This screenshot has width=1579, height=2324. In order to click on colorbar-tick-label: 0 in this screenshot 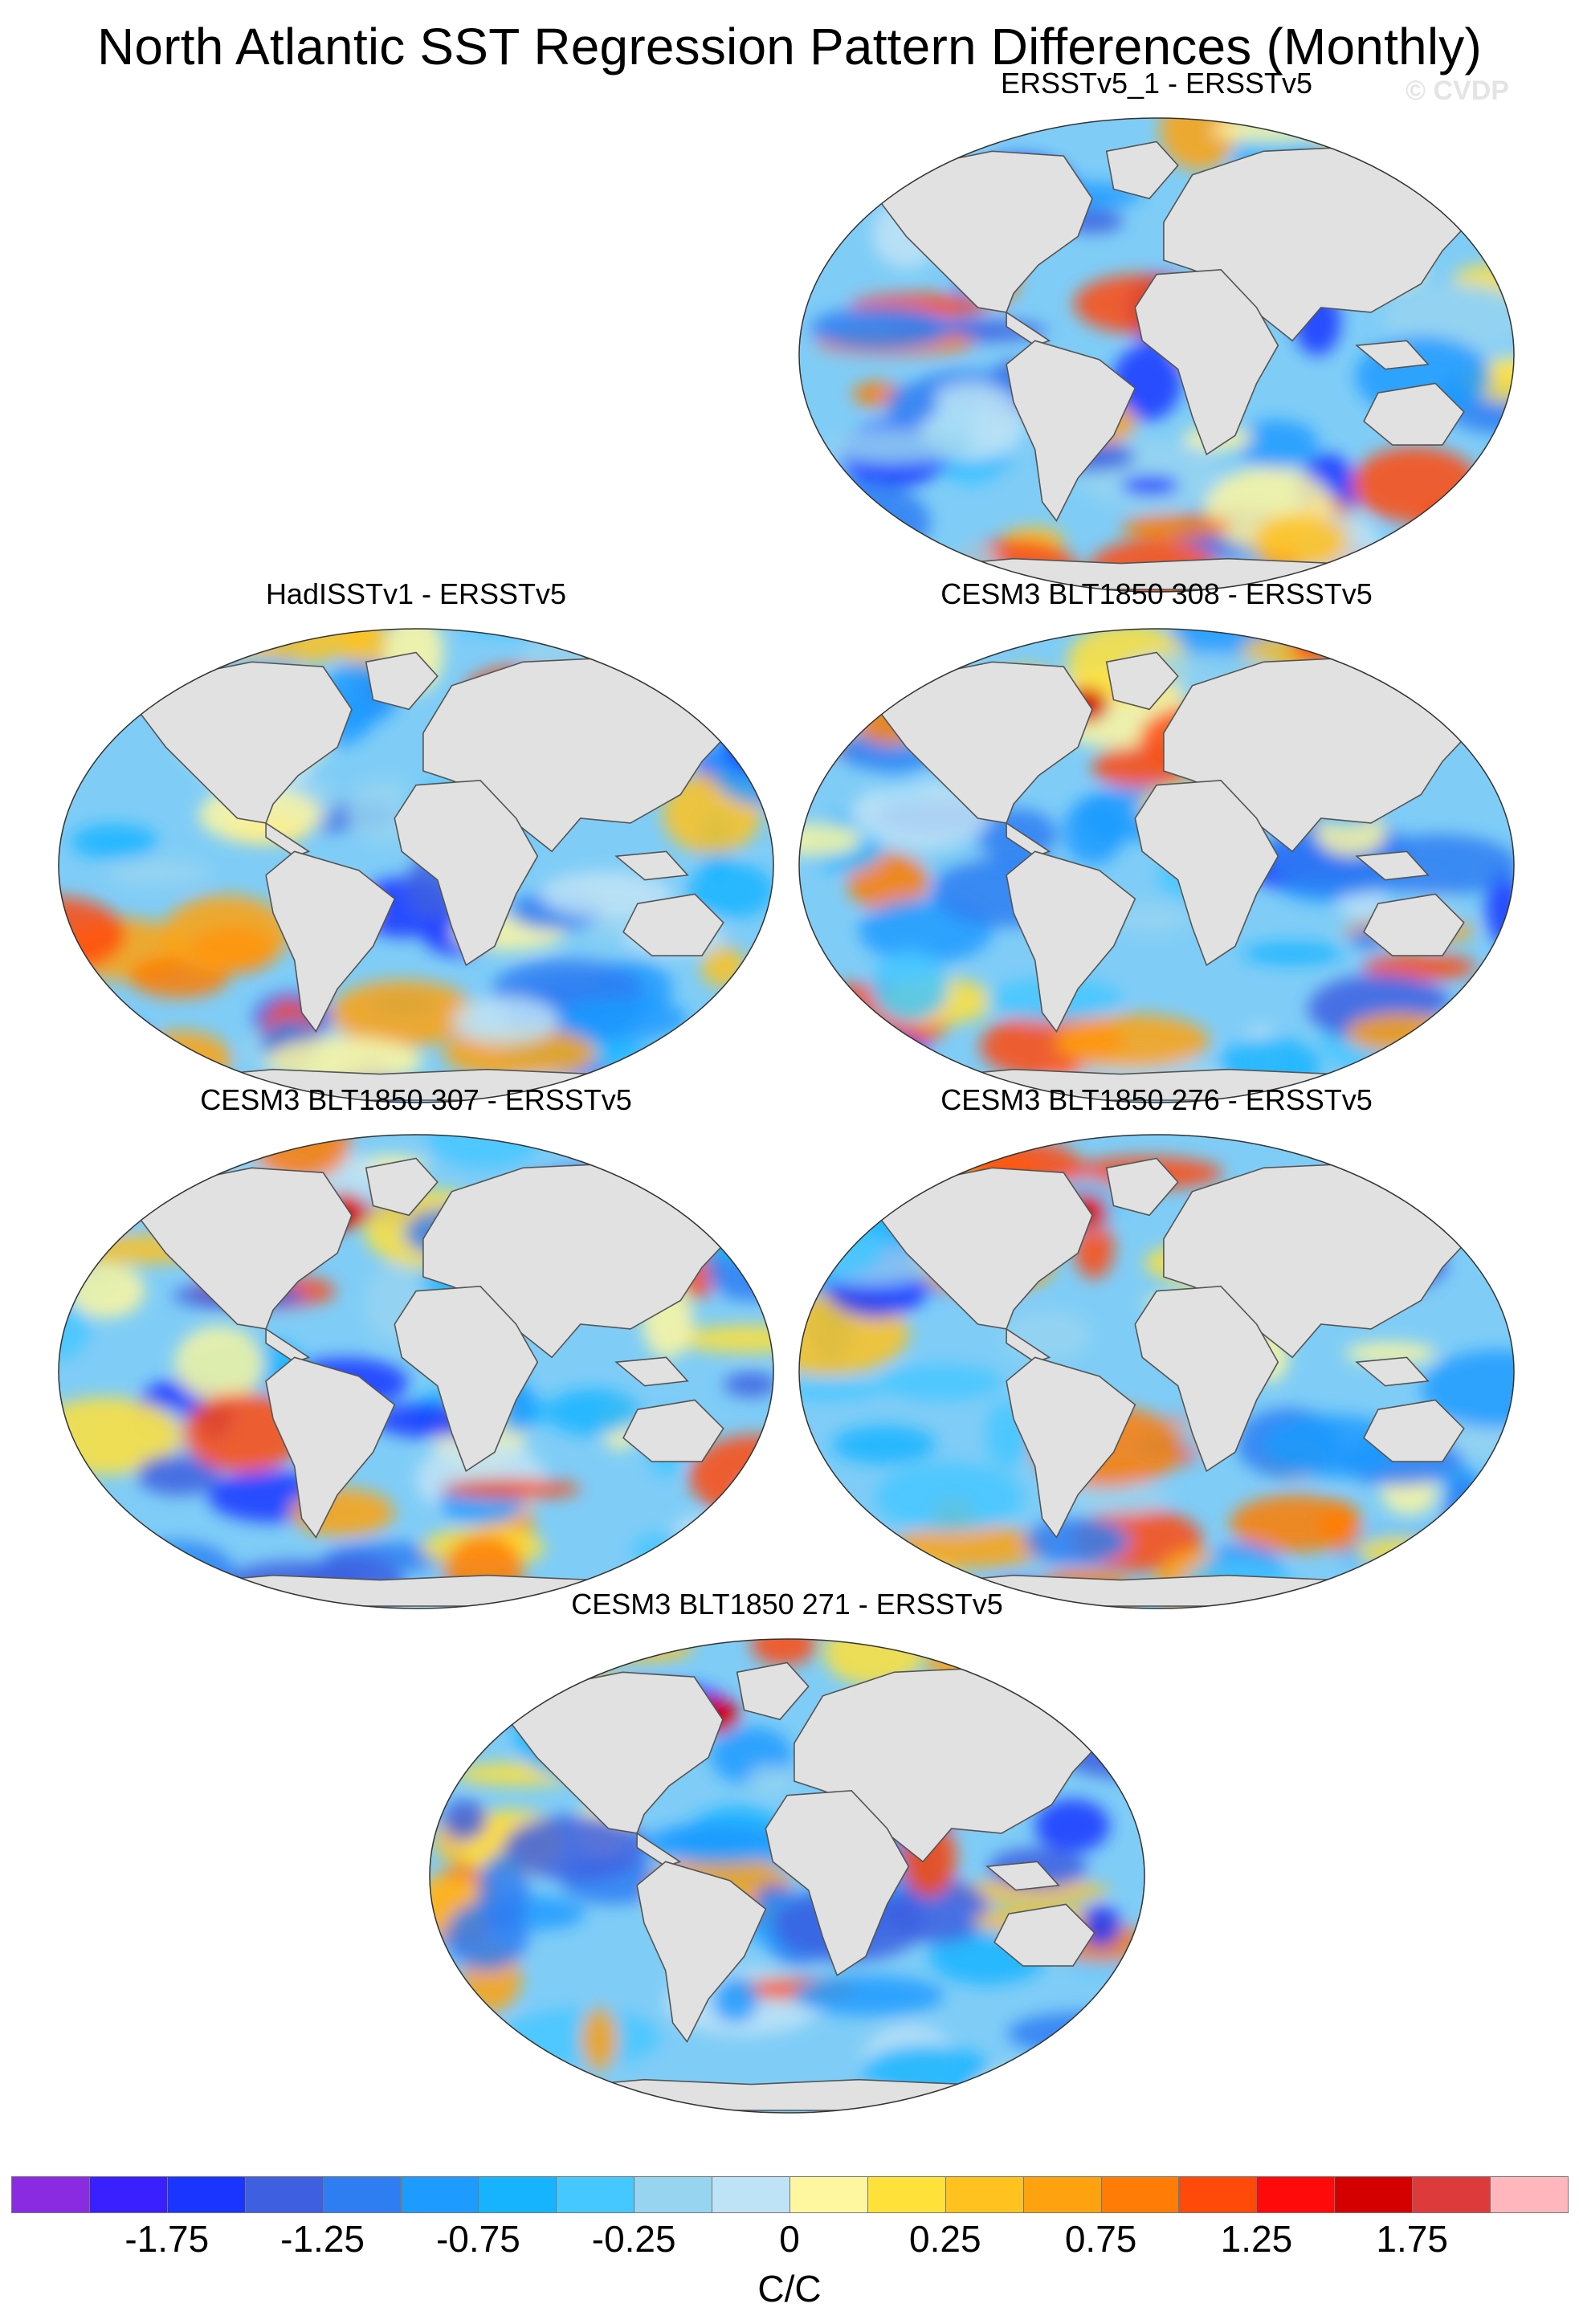, I will do `click(789, 2239)`.